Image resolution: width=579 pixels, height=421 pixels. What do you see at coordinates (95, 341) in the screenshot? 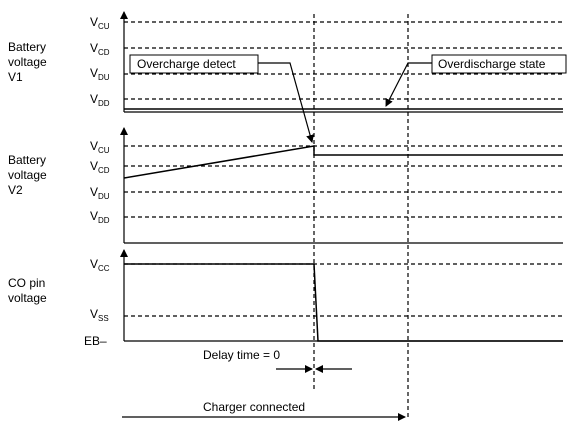
I see `panel3-level-eb: EB–` at bounding box center [95, 341].